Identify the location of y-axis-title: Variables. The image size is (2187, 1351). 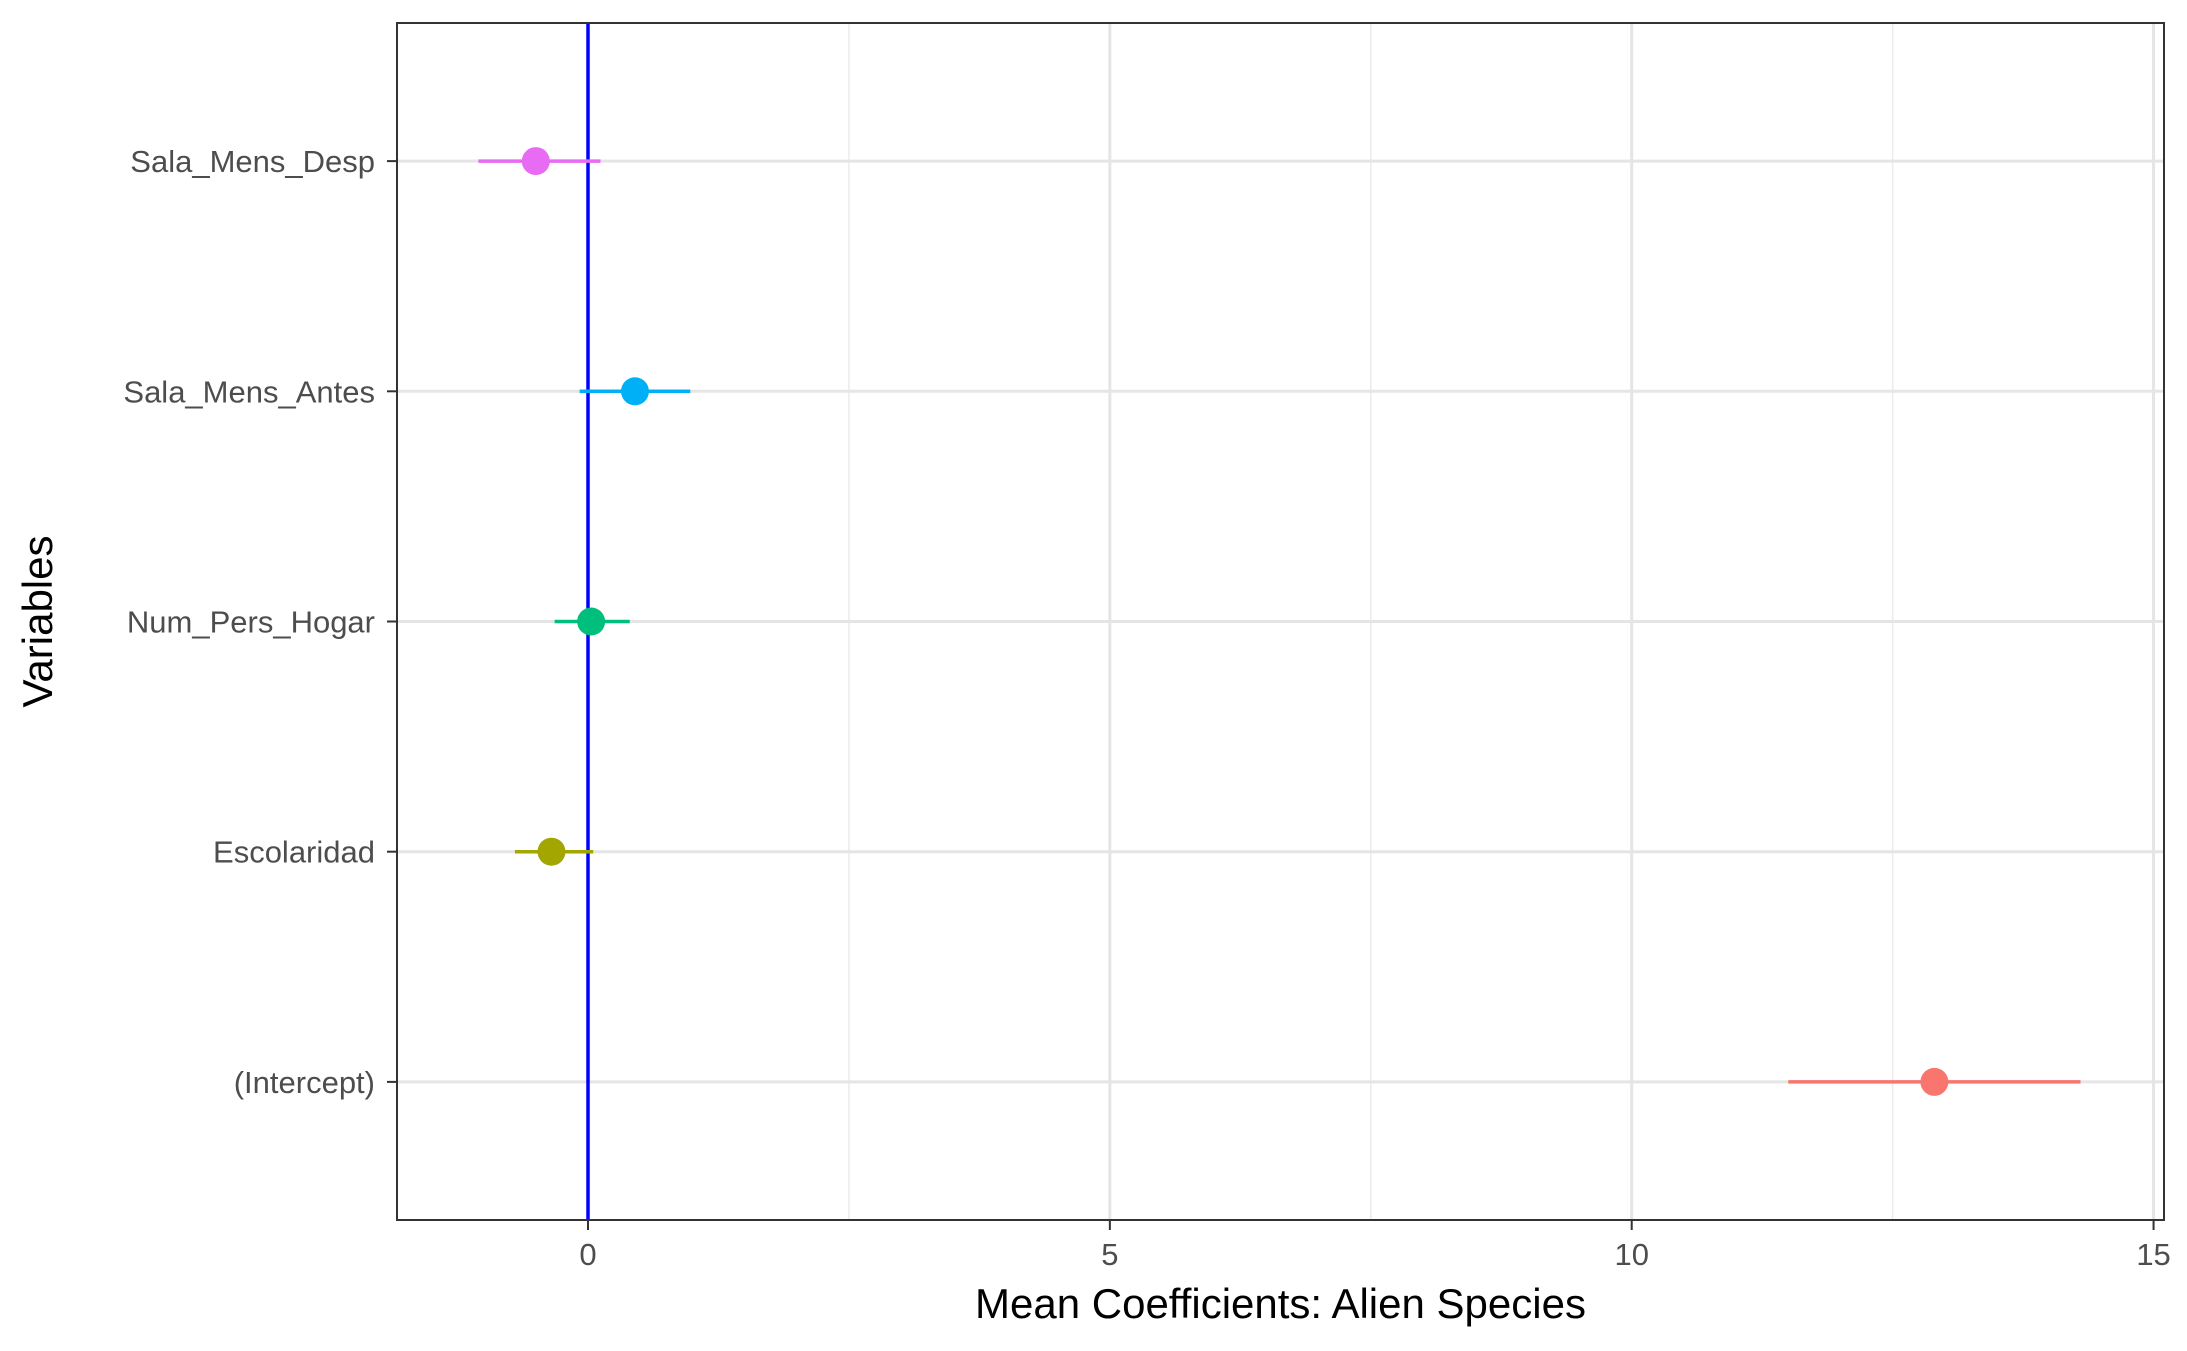
(37, 622).